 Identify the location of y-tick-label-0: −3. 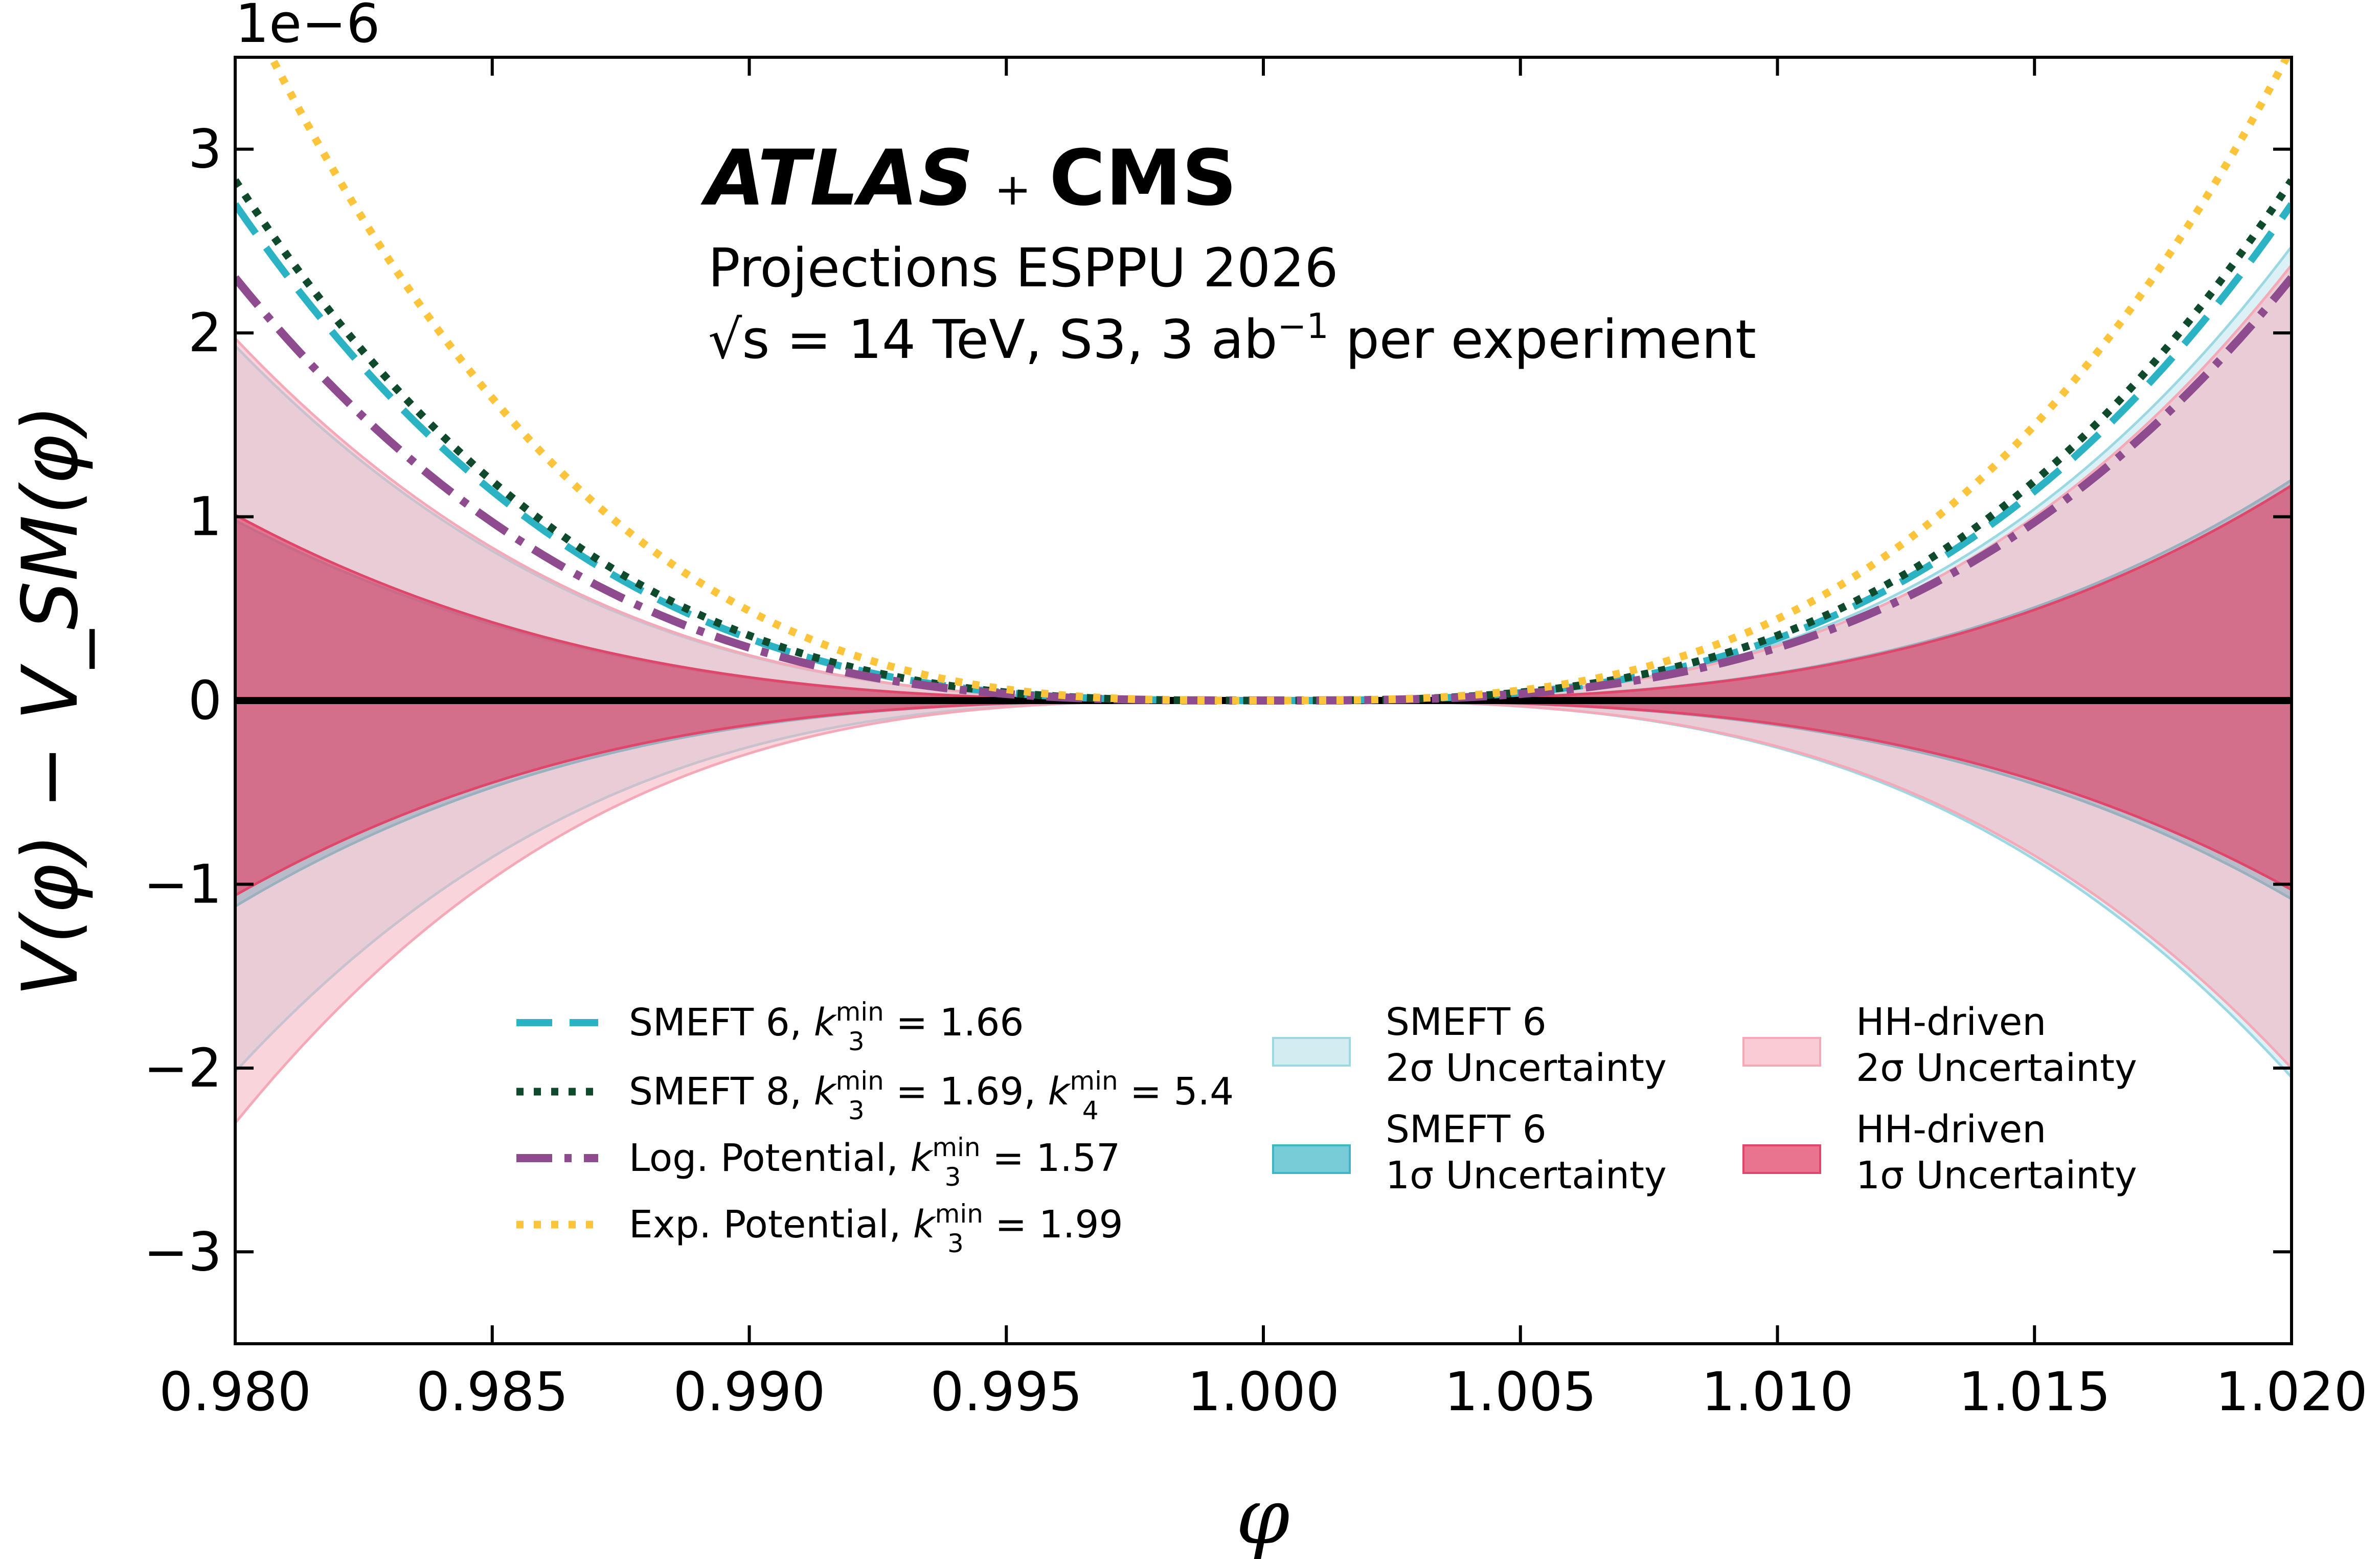
(183, 1252).